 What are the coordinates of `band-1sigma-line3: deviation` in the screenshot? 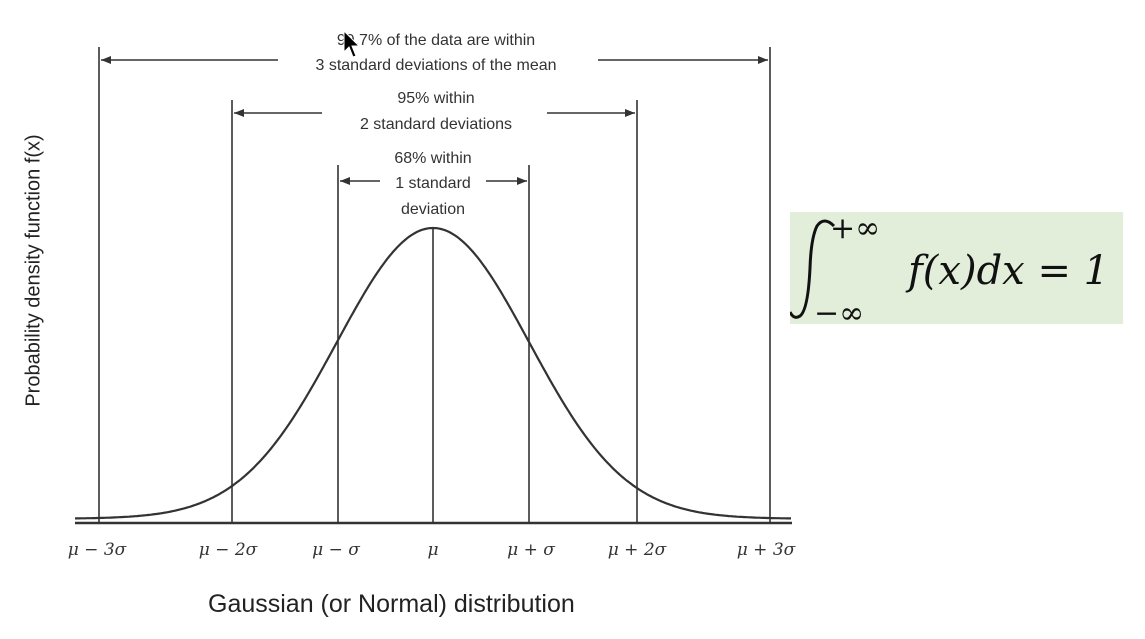 It's located at (433, 209).